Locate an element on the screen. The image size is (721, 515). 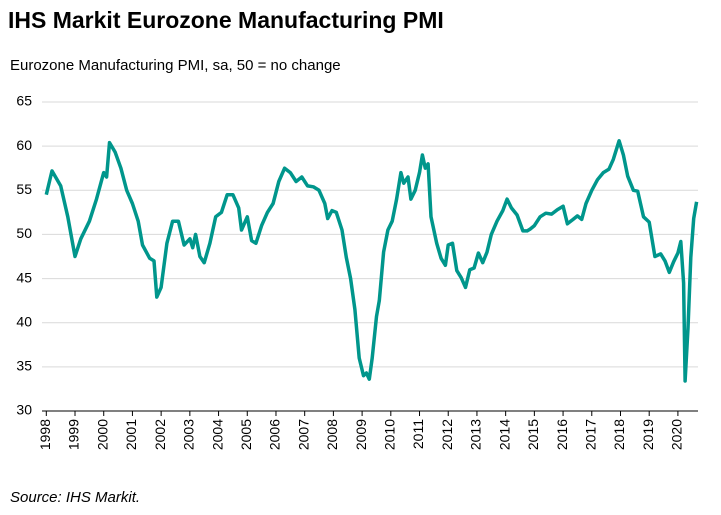
x-tick-label: 2005 is located at coordinates (246, 434).